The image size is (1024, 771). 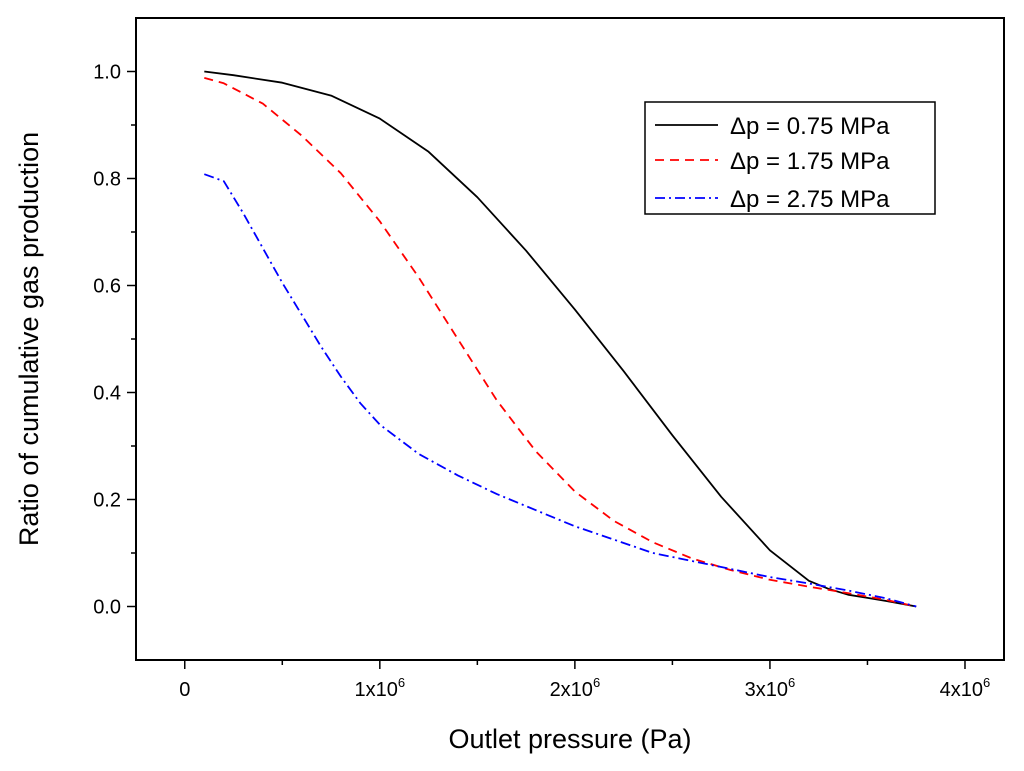 What do you see at coordinates (810, 199) in the screenshot?
I see `legend-label-2: Δp = 2.75 MPa` at bounding box center [810, 199].